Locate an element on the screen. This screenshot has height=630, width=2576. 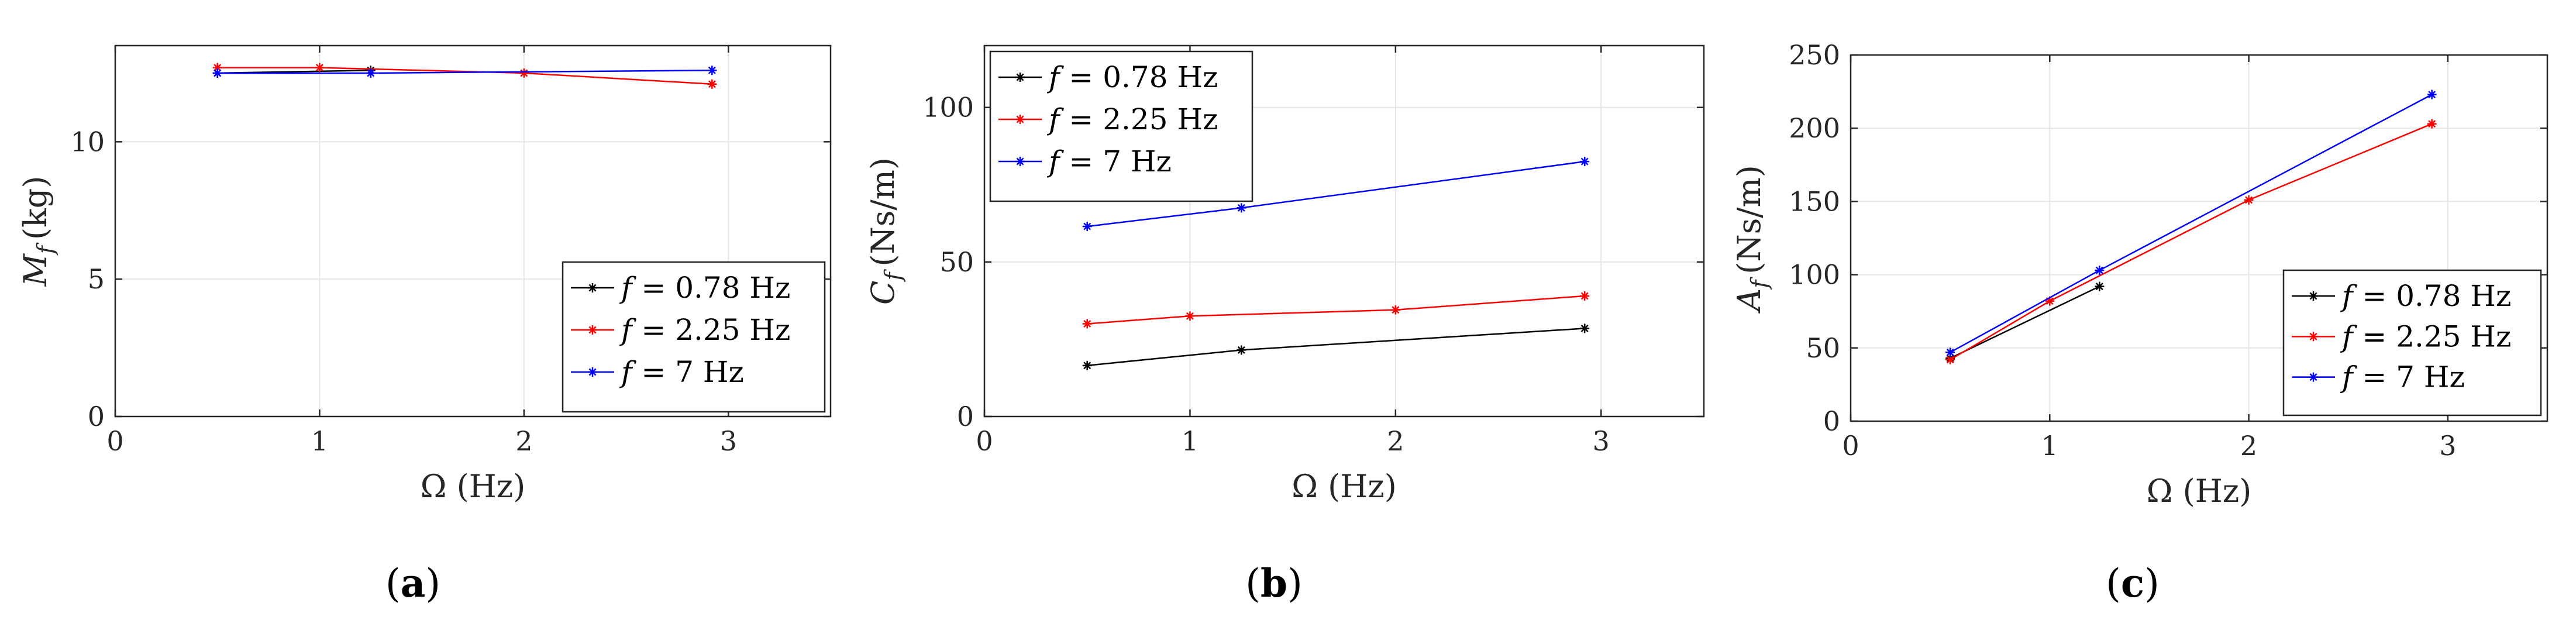
panel-b-legend-label-2: f = 7 Hz is located at coordinates (1109, 161).